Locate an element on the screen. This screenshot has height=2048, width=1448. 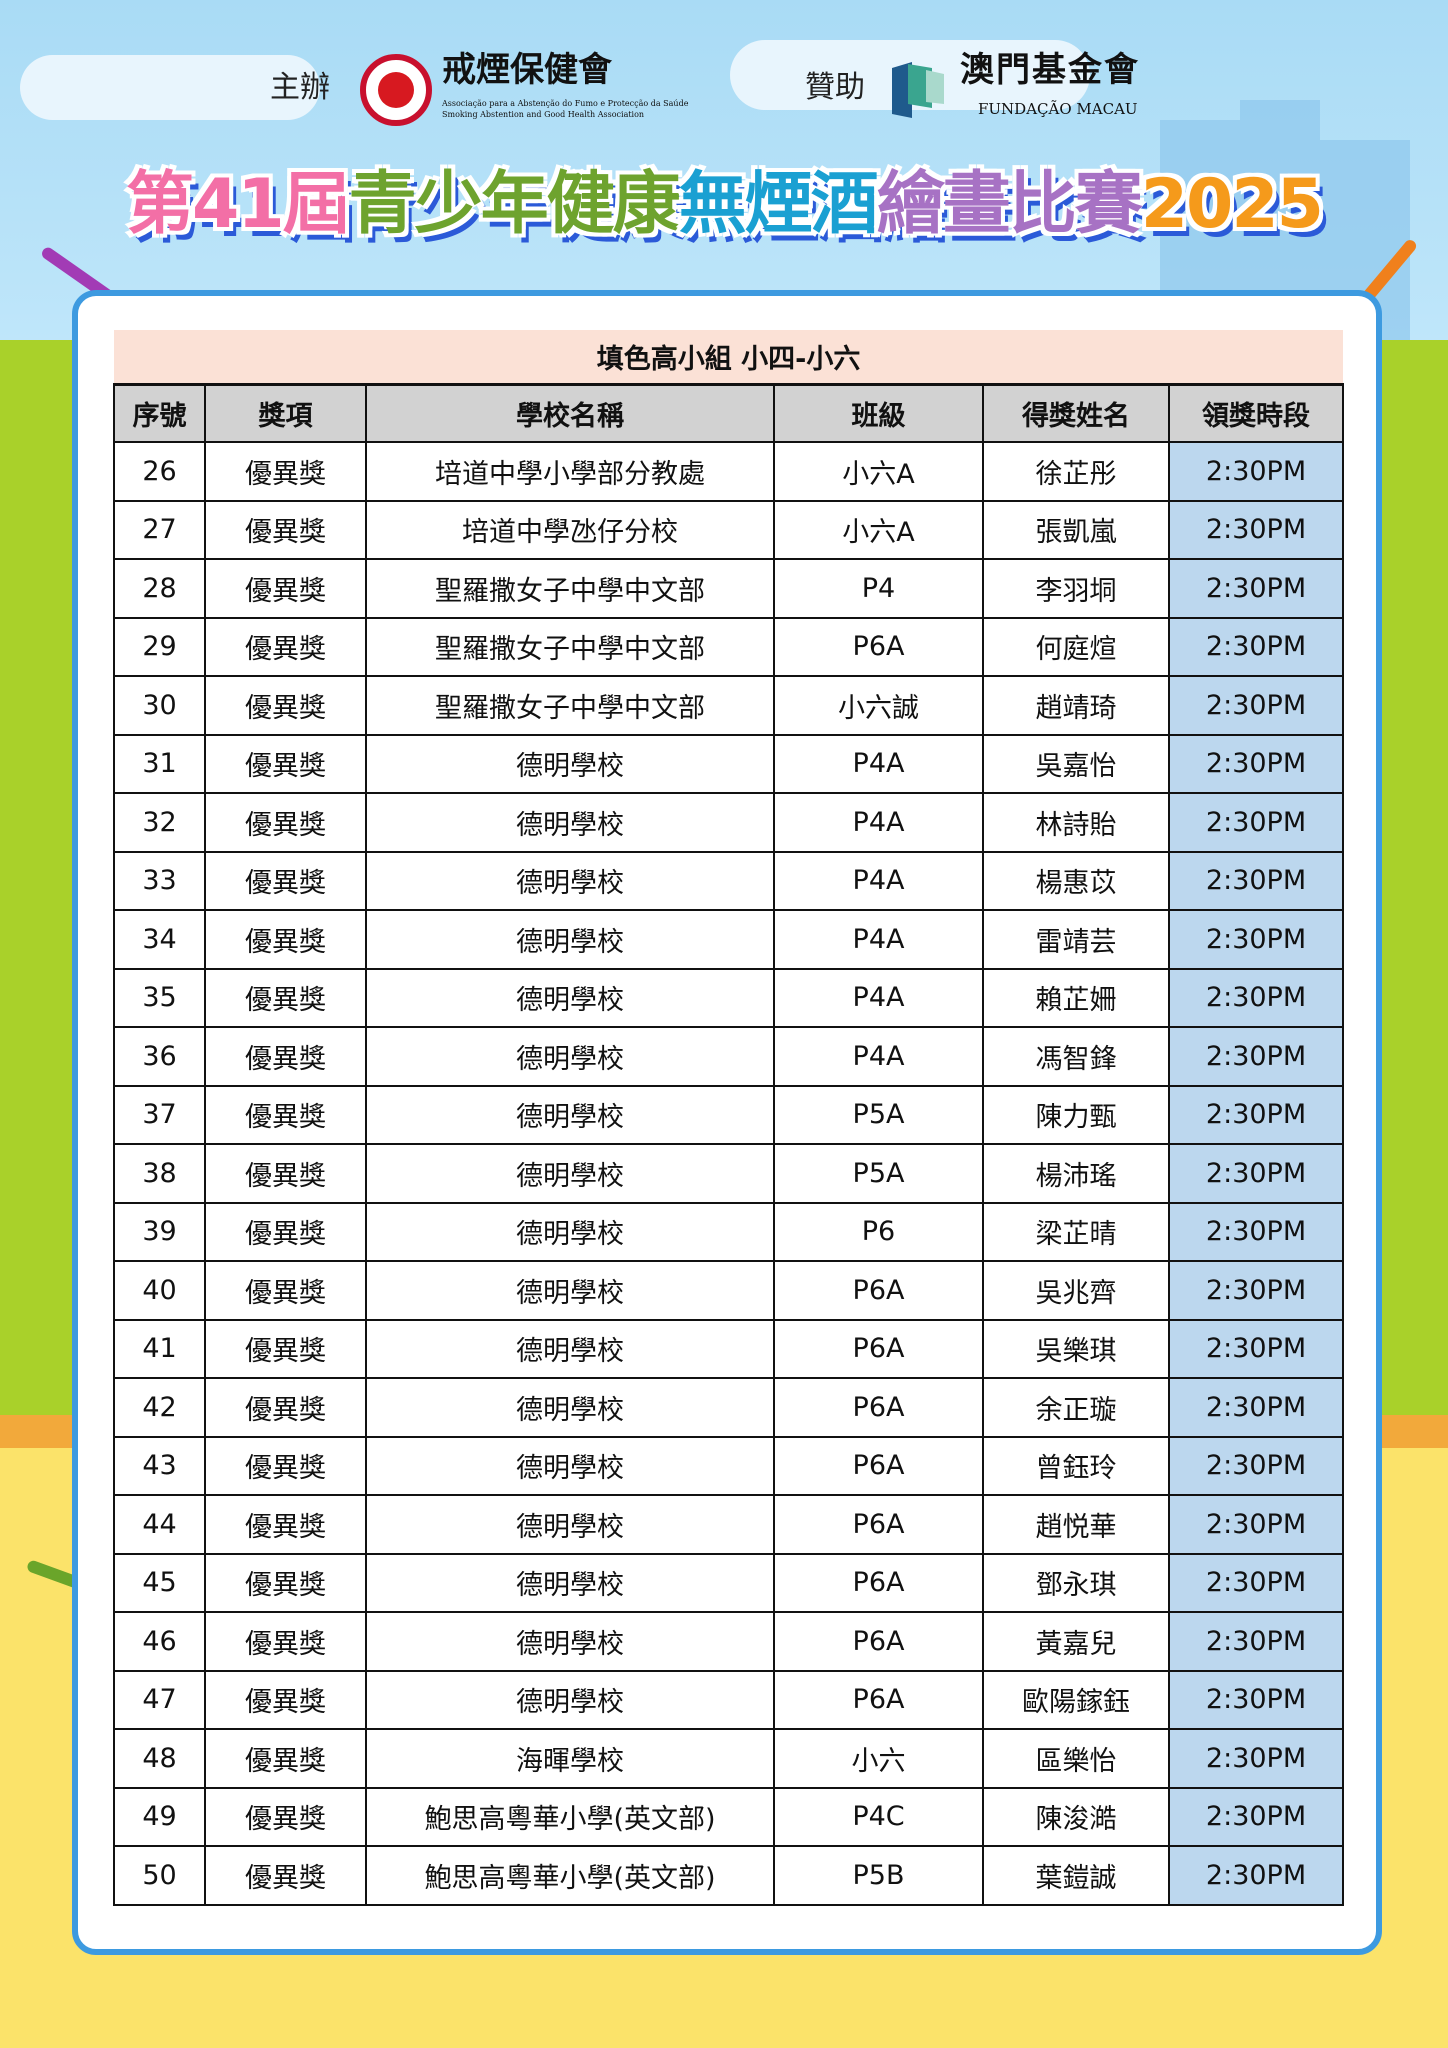
table-row: 37 優異獎 德明學校 P5A 陳力甄 2:30PM is located at coordinates (729, 1114).